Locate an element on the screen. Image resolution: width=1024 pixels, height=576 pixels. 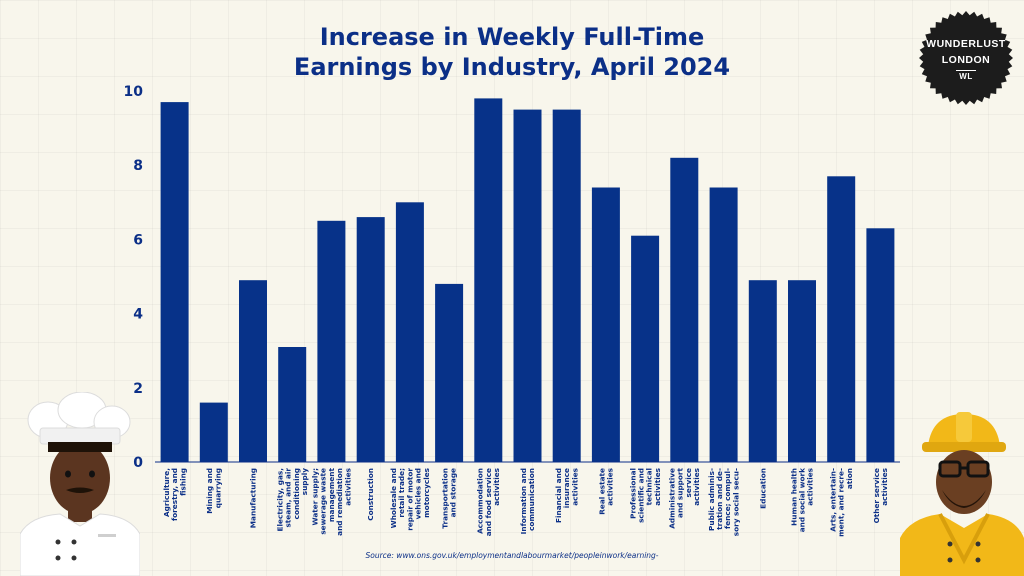
x-tick-label: Education is located at coordinates (762, 488).